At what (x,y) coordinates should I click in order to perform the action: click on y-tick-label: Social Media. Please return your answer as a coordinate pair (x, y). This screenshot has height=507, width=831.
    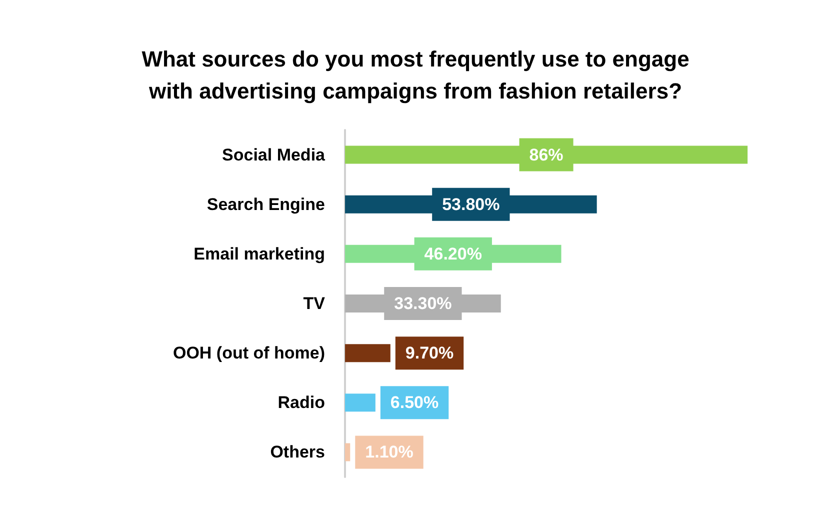
    Looking at the image, I should click on (274, 154).